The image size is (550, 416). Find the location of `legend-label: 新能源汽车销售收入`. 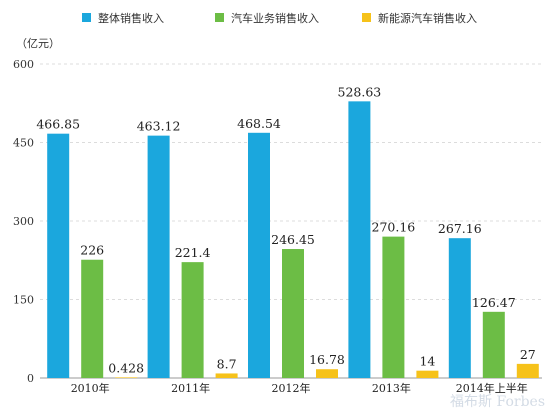

legend-label: 新能源汽车销售收入 is located at coordinates (427, 18).